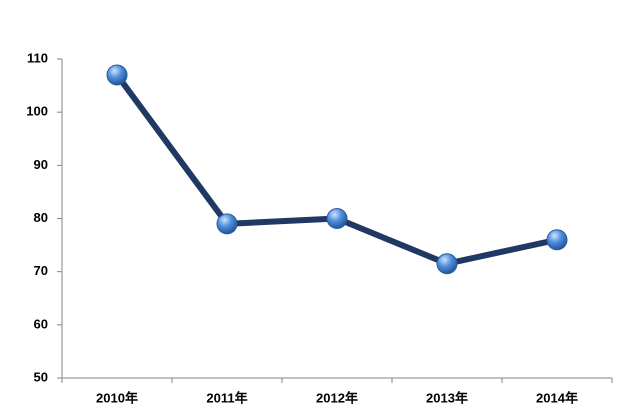 The height and width of the screenshot is (416, 640). Describe the element at coordinates (337, 397) in the screenshot. I see `x-tick-label: 2012年` at that location.